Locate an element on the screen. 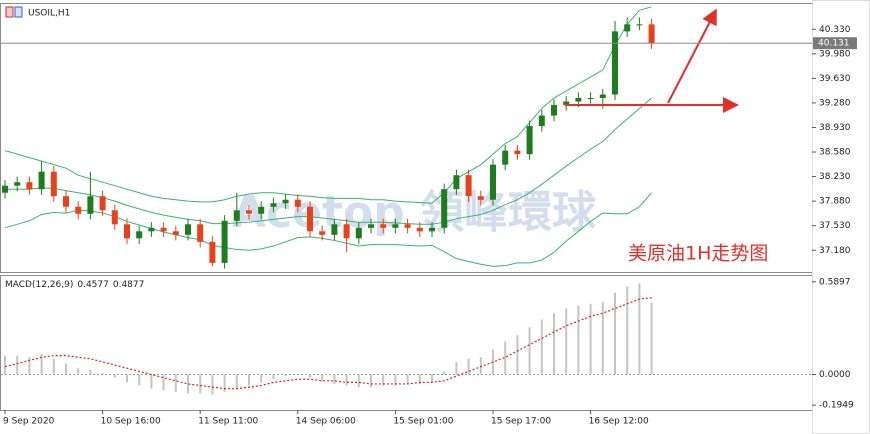  y-tick-label: 37.180 is located at coordinates (835, 251).